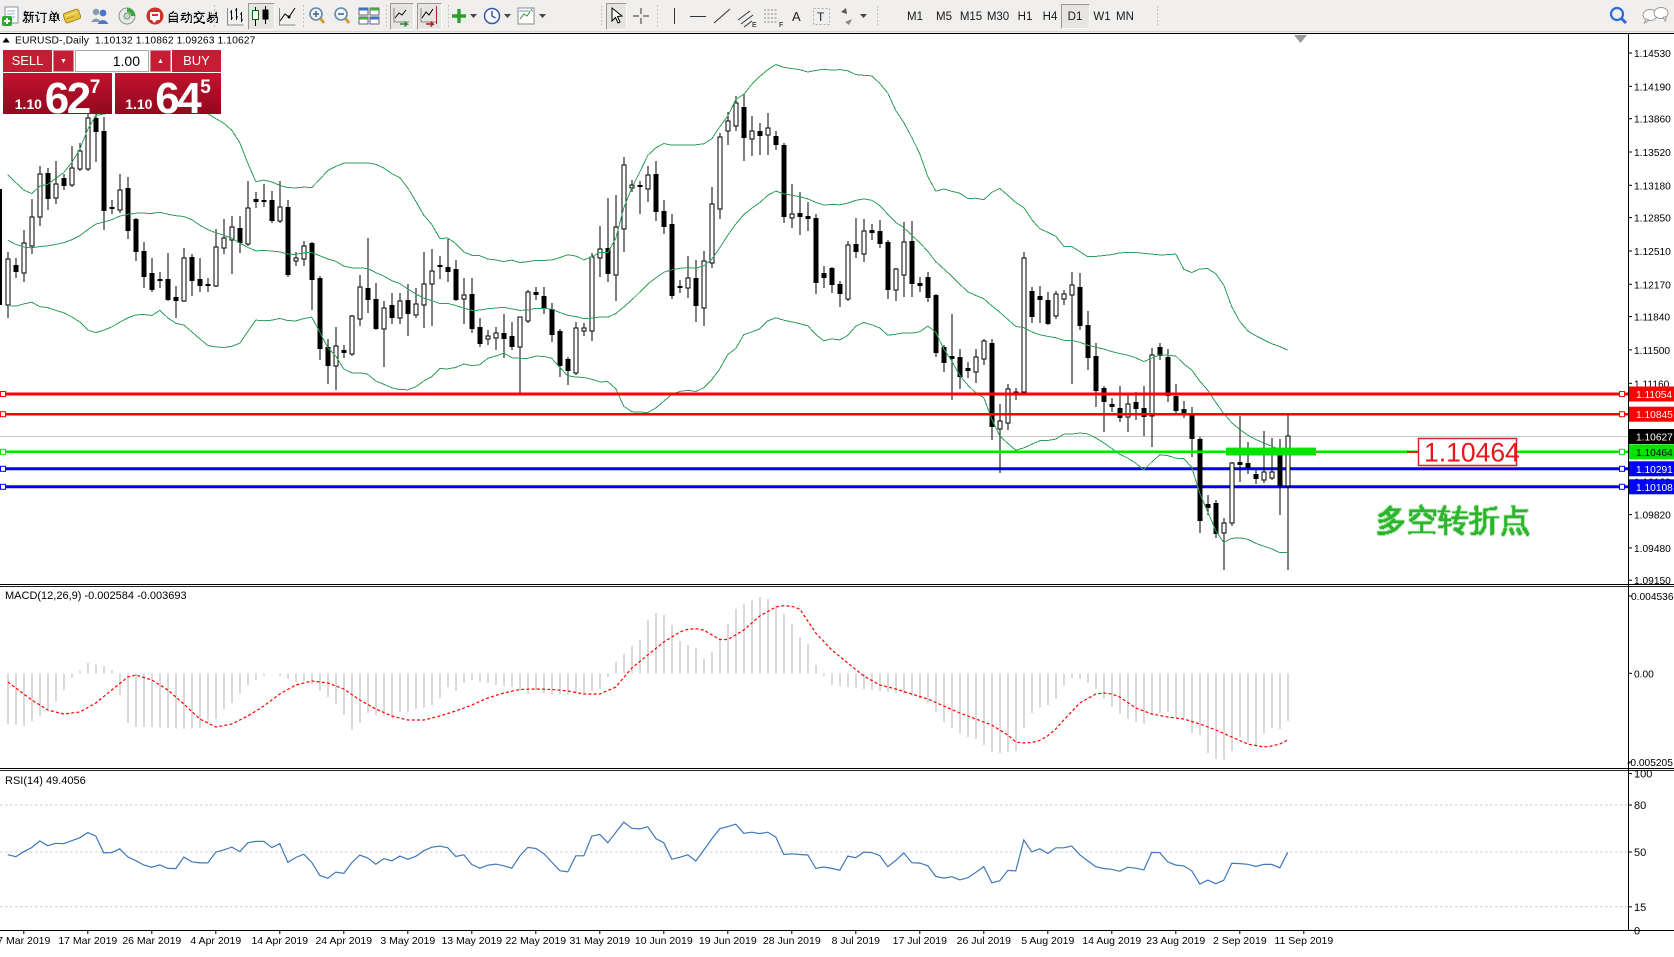 Image resolution: width=1674 pixels, height=957 pixels. I want to click on svg-text: 11 Sep 2019, so click(1303, 941).